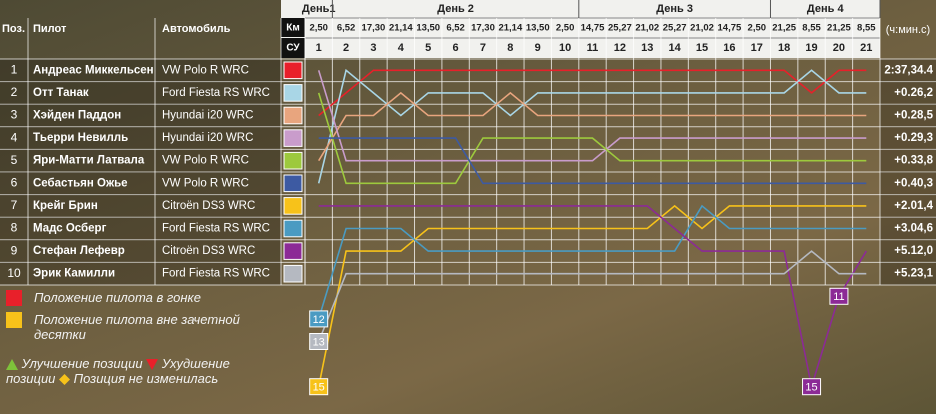  I want to click on outside-label: 15, so click(811, 388).